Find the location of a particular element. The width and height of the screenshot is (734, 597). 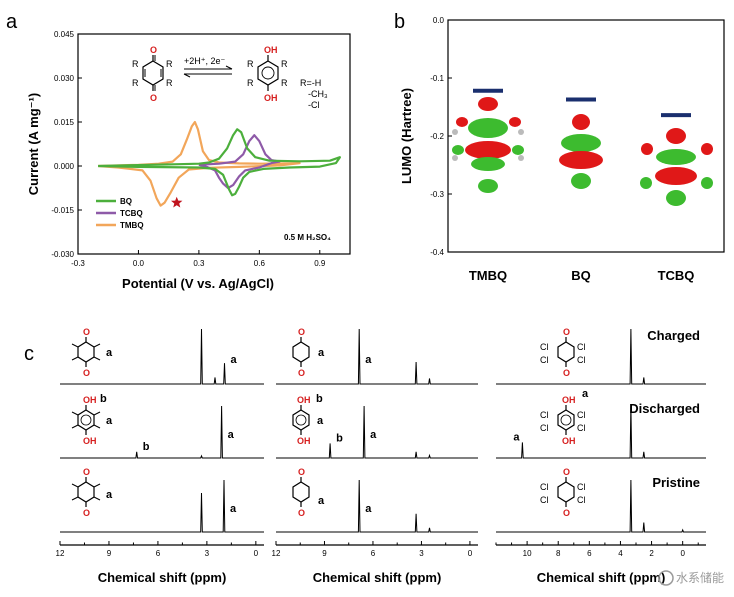

panel-a-ytick-label: -0.015 is located at coordinates (62, 210).